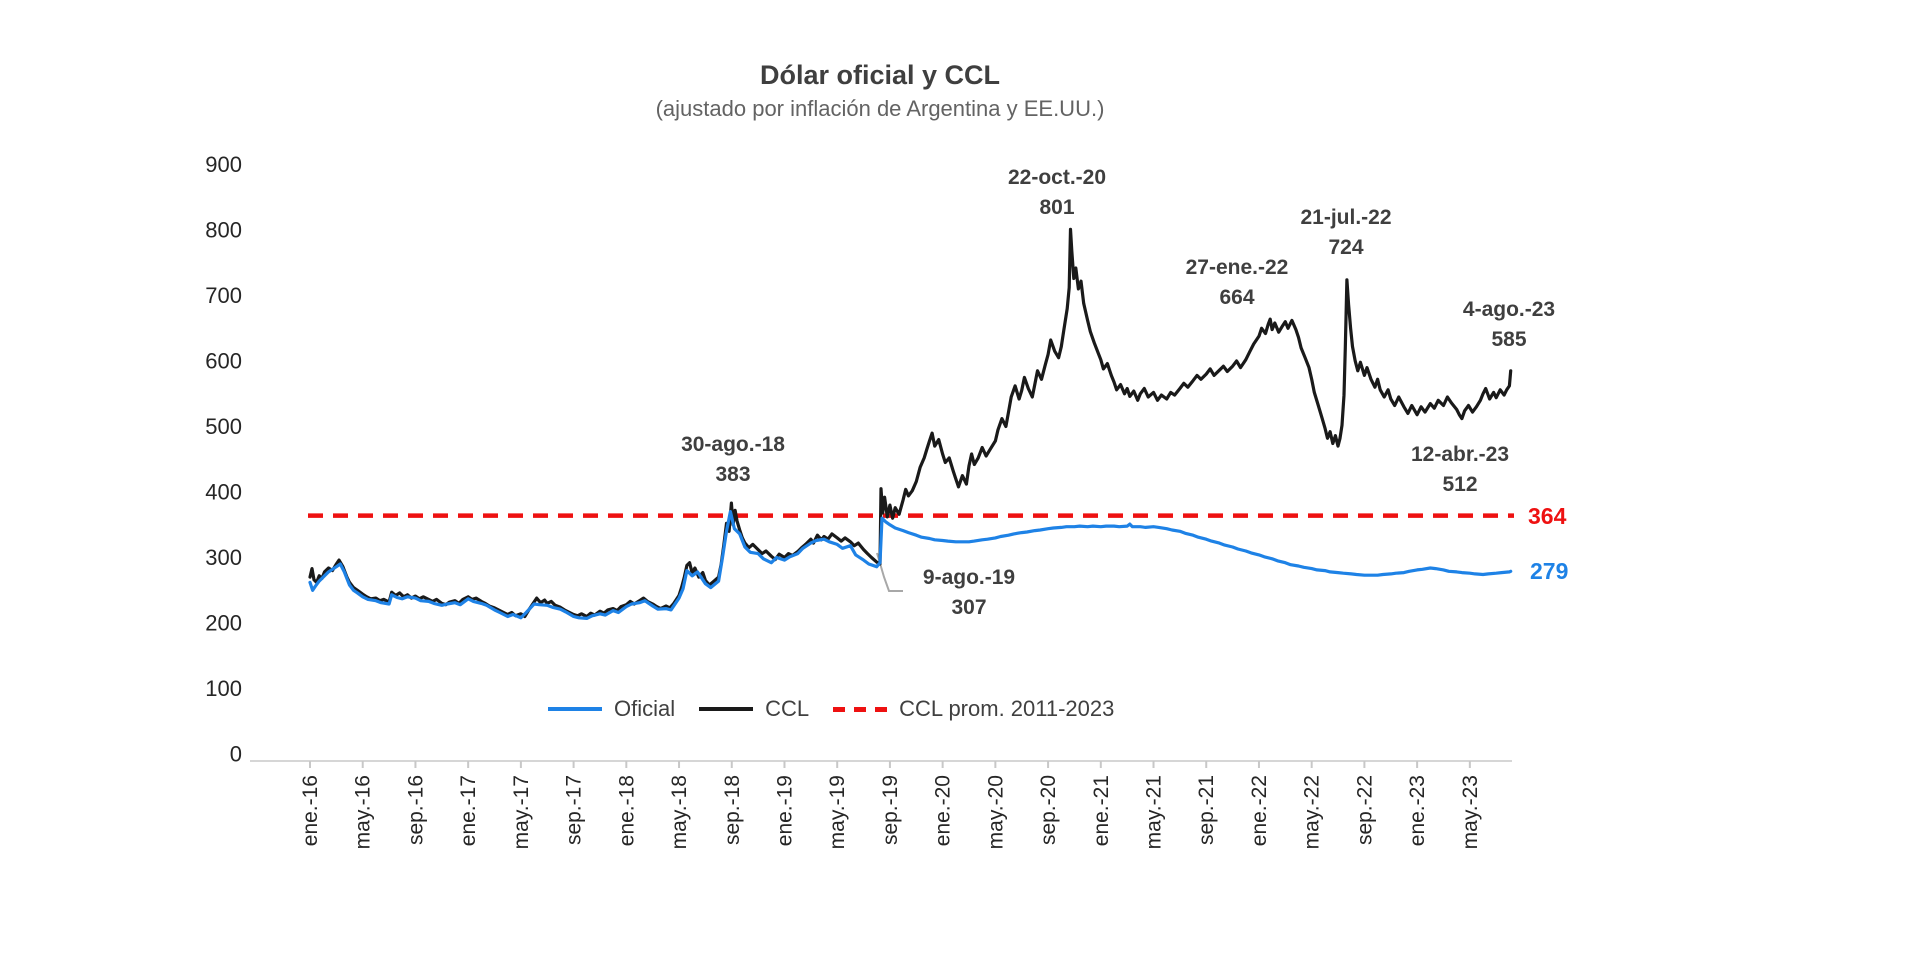 This screenshot has height=959, width=1920. I want to click on y-axis-tick-label: 800, so click(223, 230).